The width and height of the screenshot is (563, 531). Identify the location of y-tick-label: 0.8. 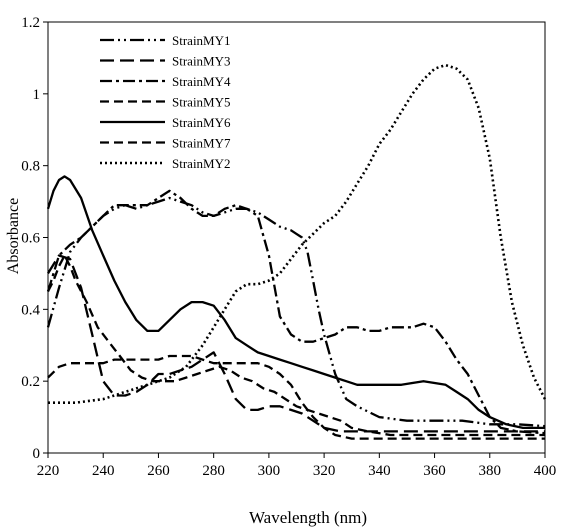
(30, 167).